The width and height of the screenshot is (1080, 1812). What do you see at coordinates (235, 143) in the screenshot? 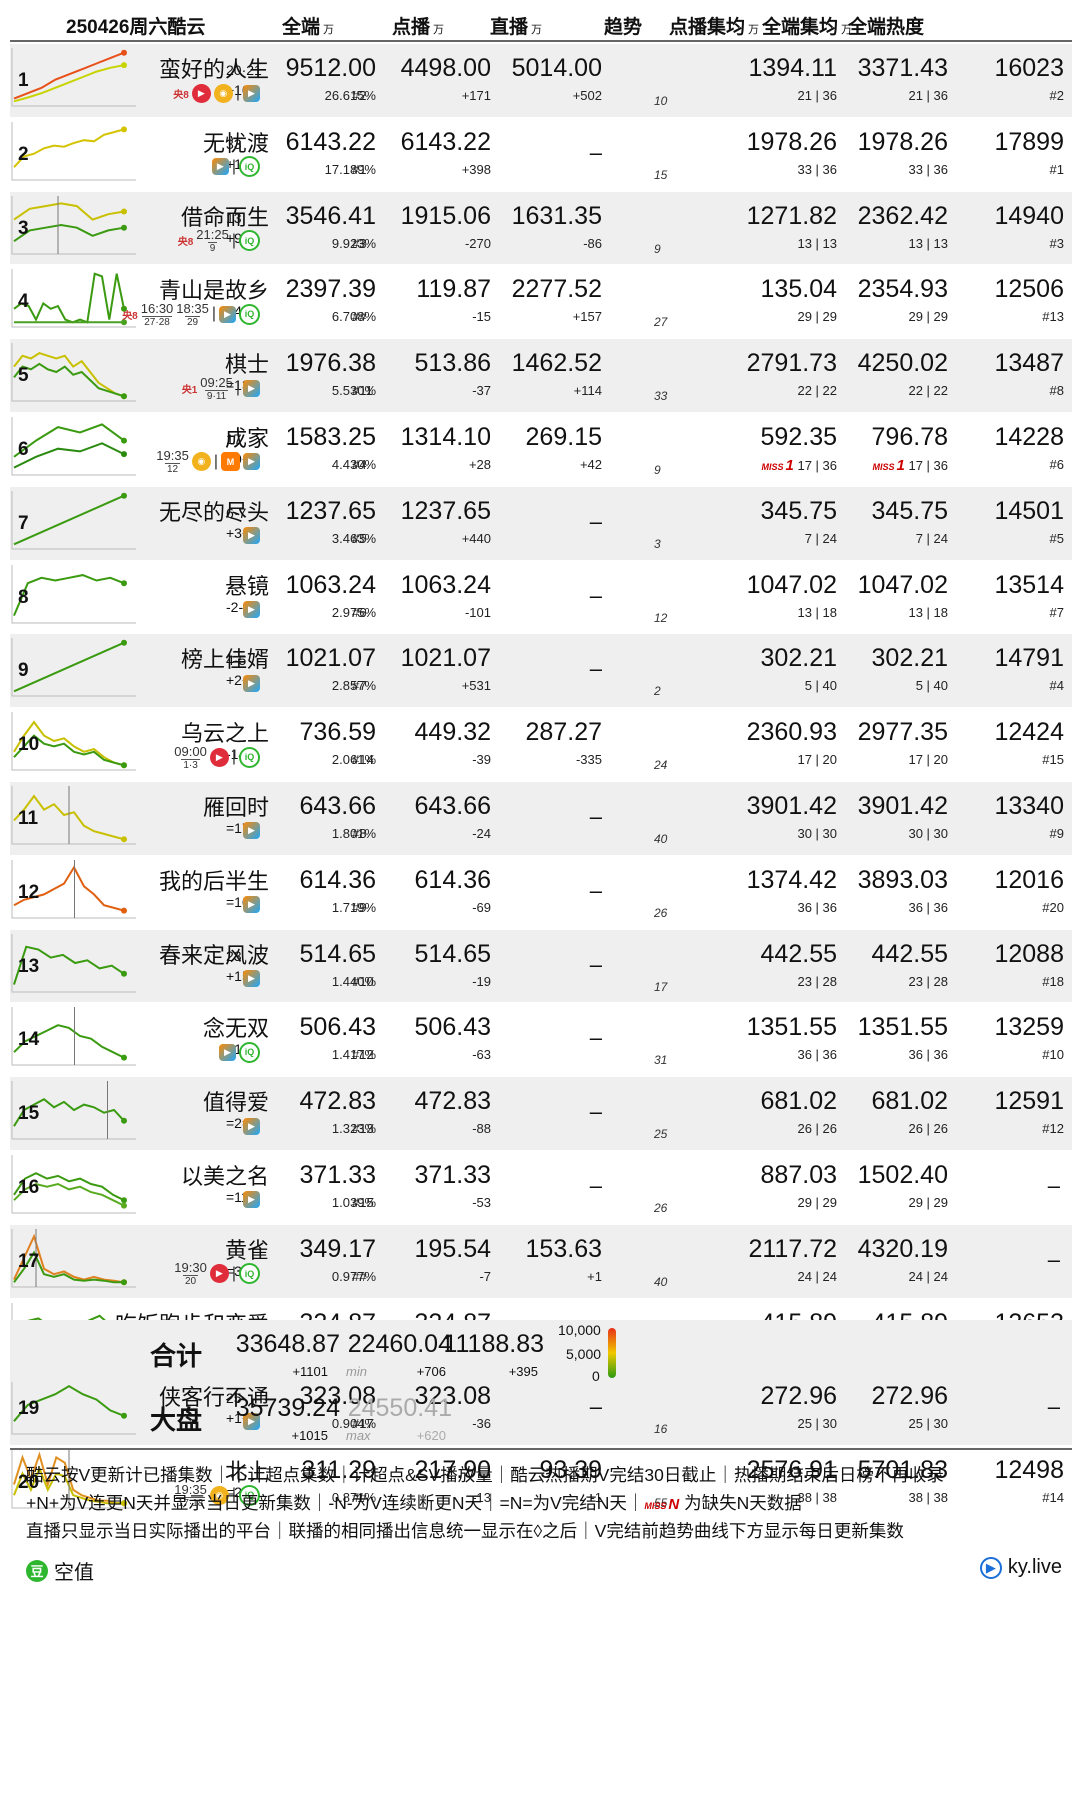
I see `show-title: 无忧渡` at bounding box center [235, 143].